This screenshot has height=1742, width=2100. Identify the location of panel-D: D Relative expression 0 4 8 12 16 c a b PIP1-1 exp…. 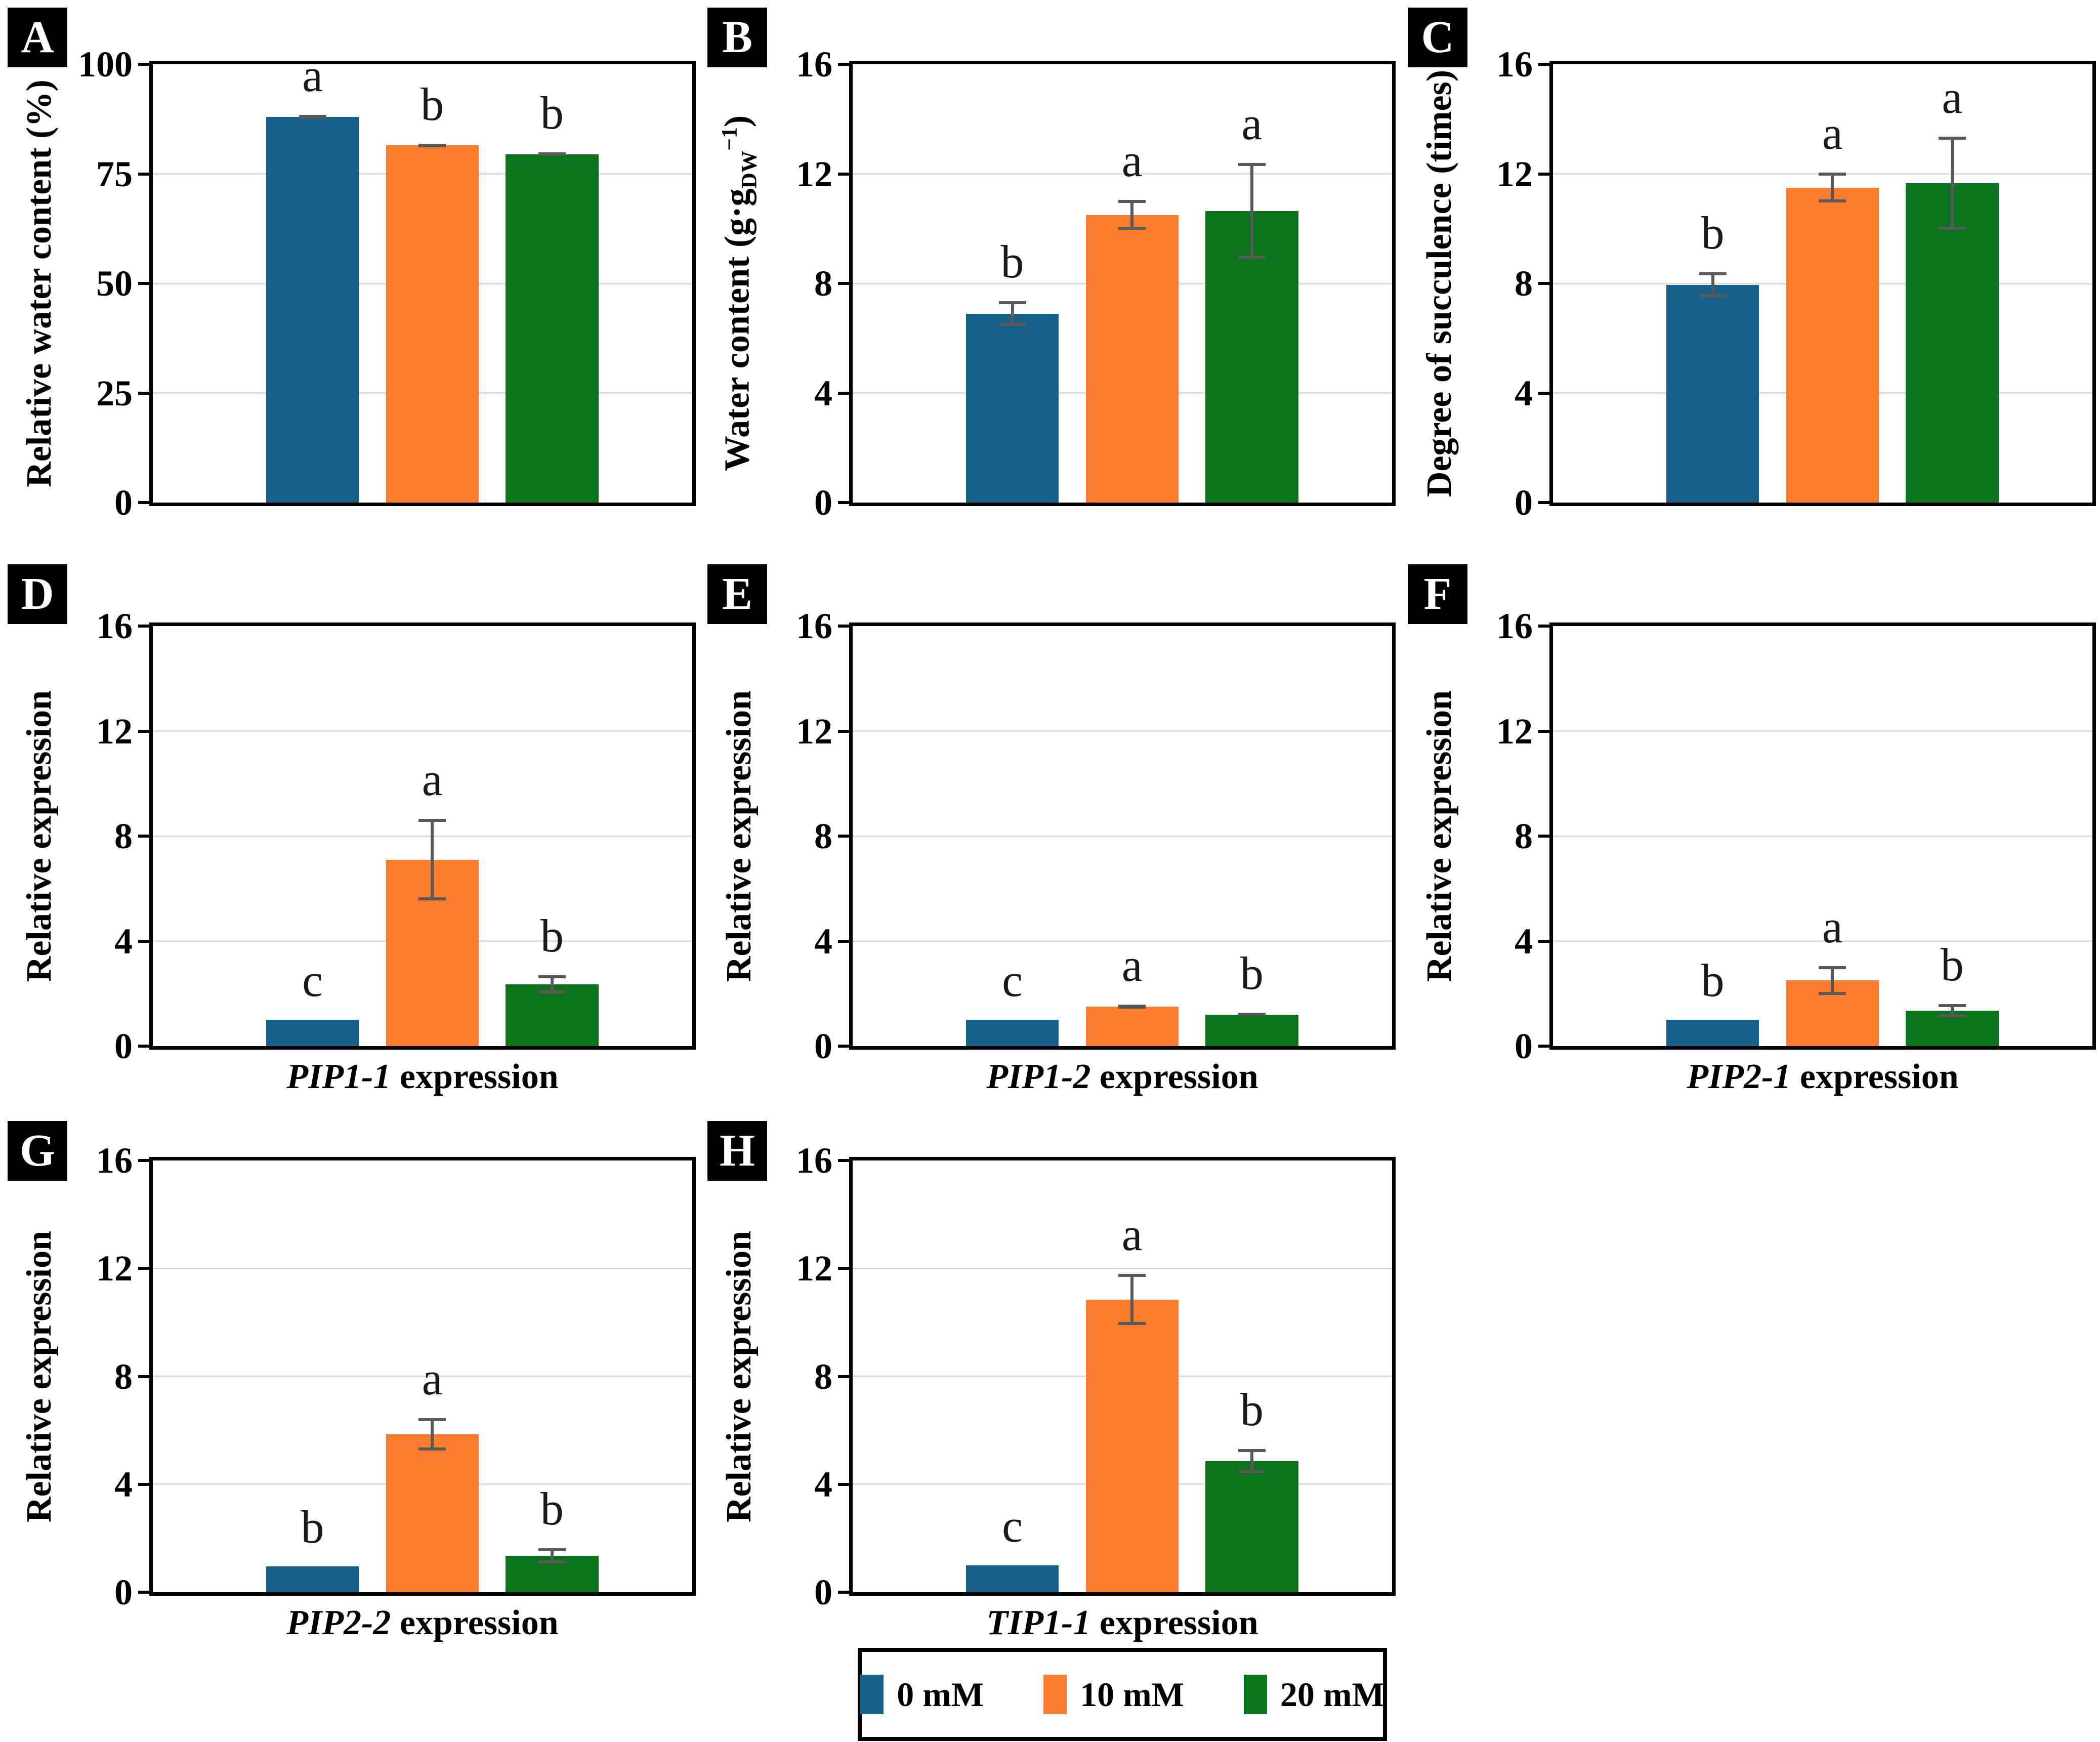
(350, 835).